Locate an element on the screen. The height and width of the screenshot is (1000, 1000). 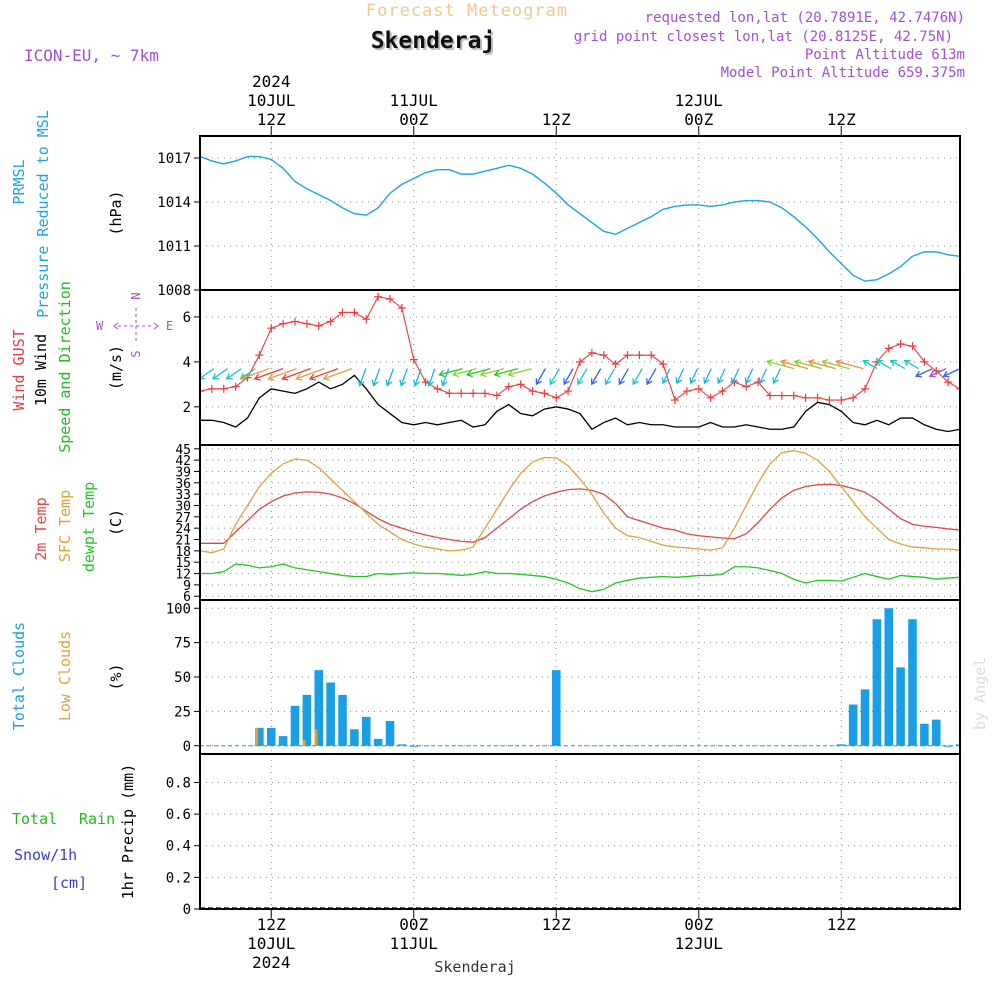
top-tick-label: 11JUL is located at coordinates (414, 100).